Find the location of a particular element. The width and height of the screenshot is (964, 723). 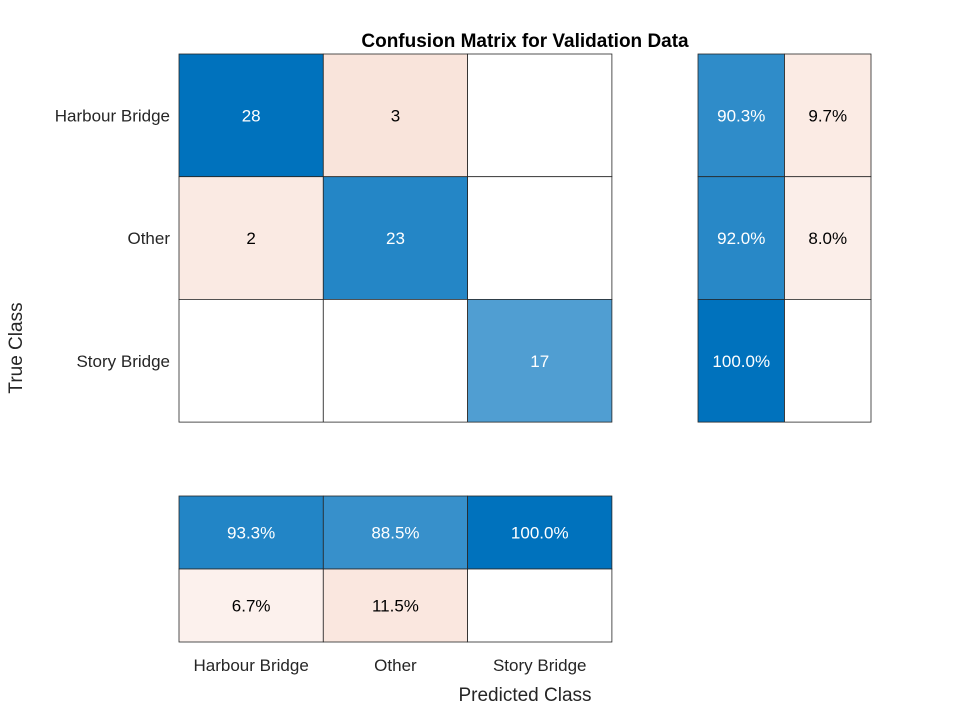

matrix-cell-r0-c0-label: 28 is located at coordinates (251, 115).